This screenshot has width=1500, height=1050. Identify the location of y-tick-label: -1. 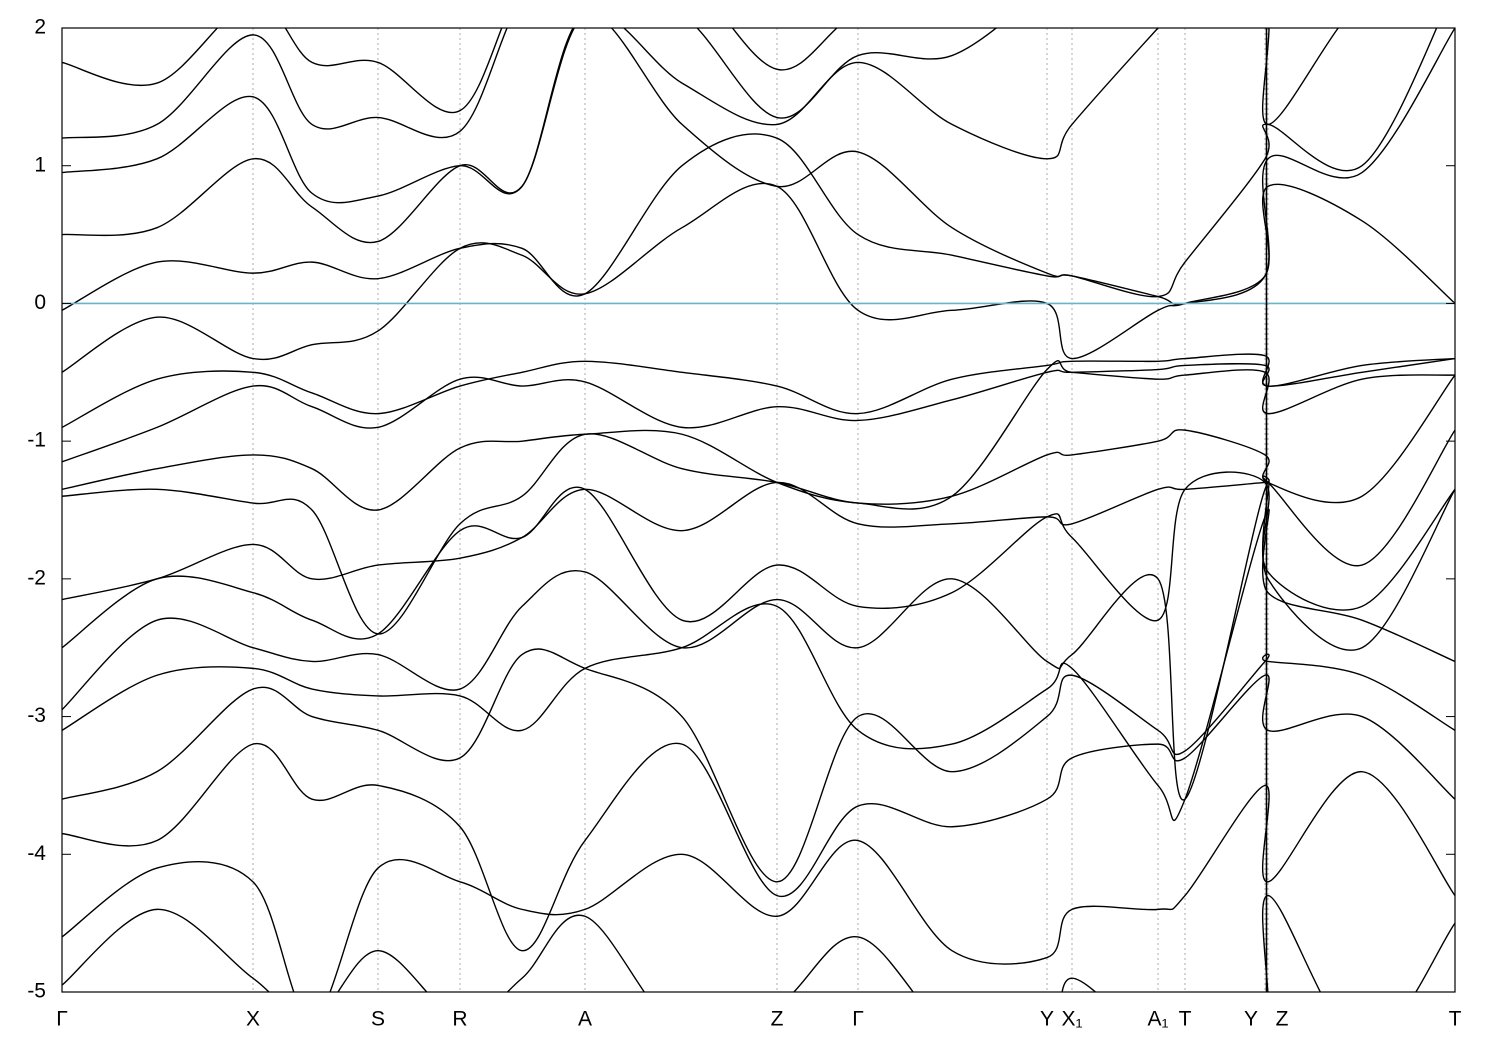
(36, 440).